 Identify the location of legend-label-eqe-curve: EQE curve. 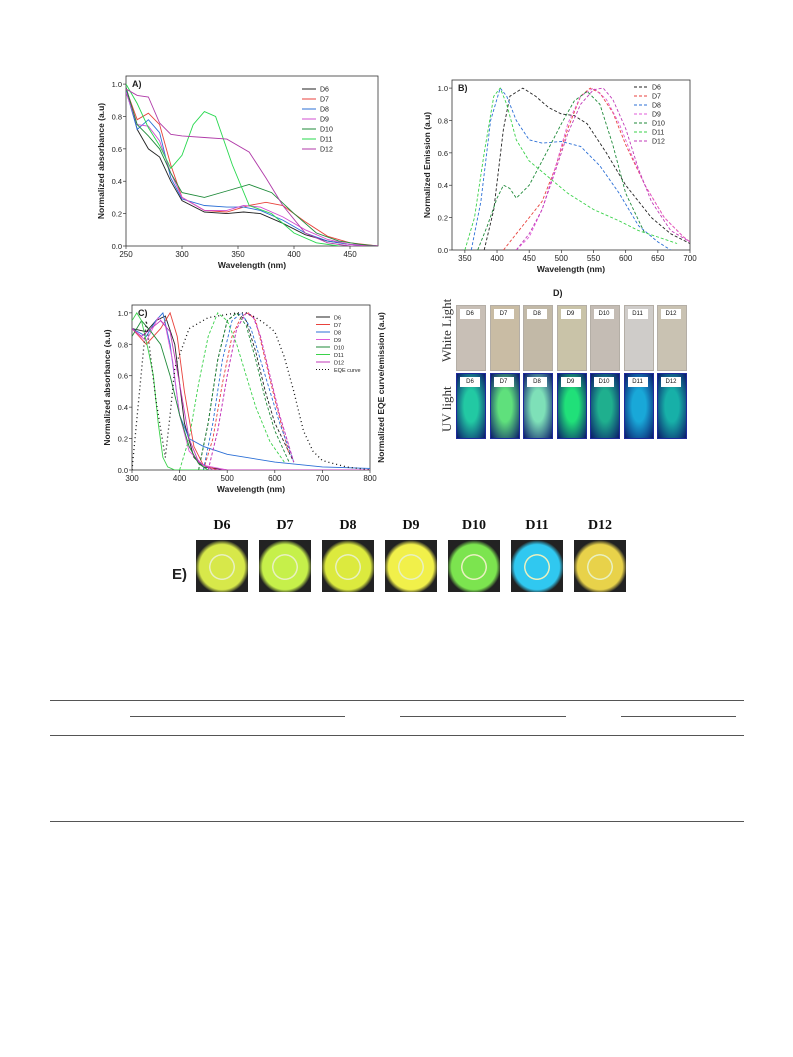
(347, 371).